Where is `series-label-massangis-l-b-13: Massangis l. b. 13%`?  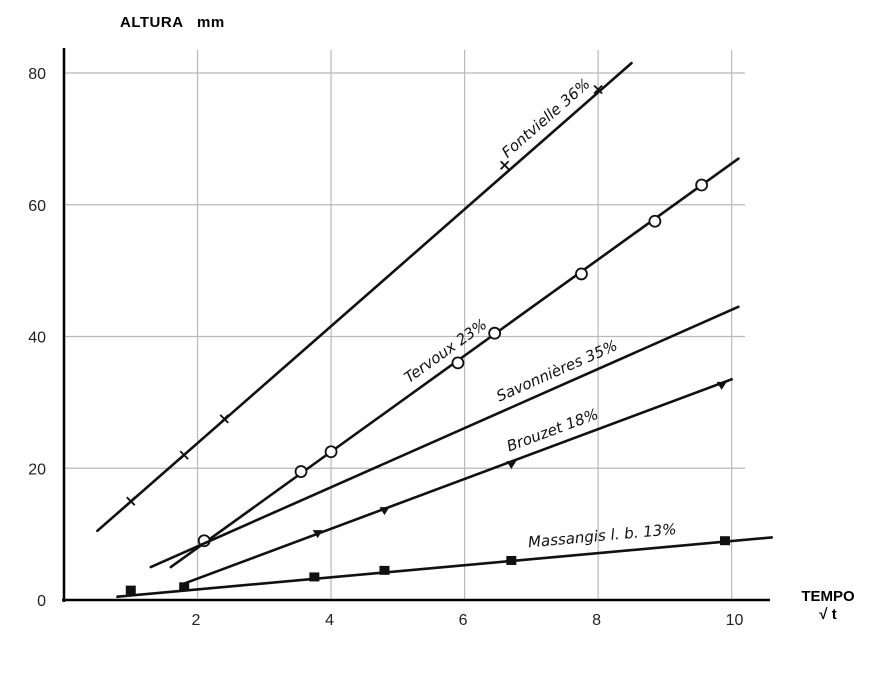 series-label-massangis-l-b-13: Massangis l. b. 13% is located at coordinates (602, 535).